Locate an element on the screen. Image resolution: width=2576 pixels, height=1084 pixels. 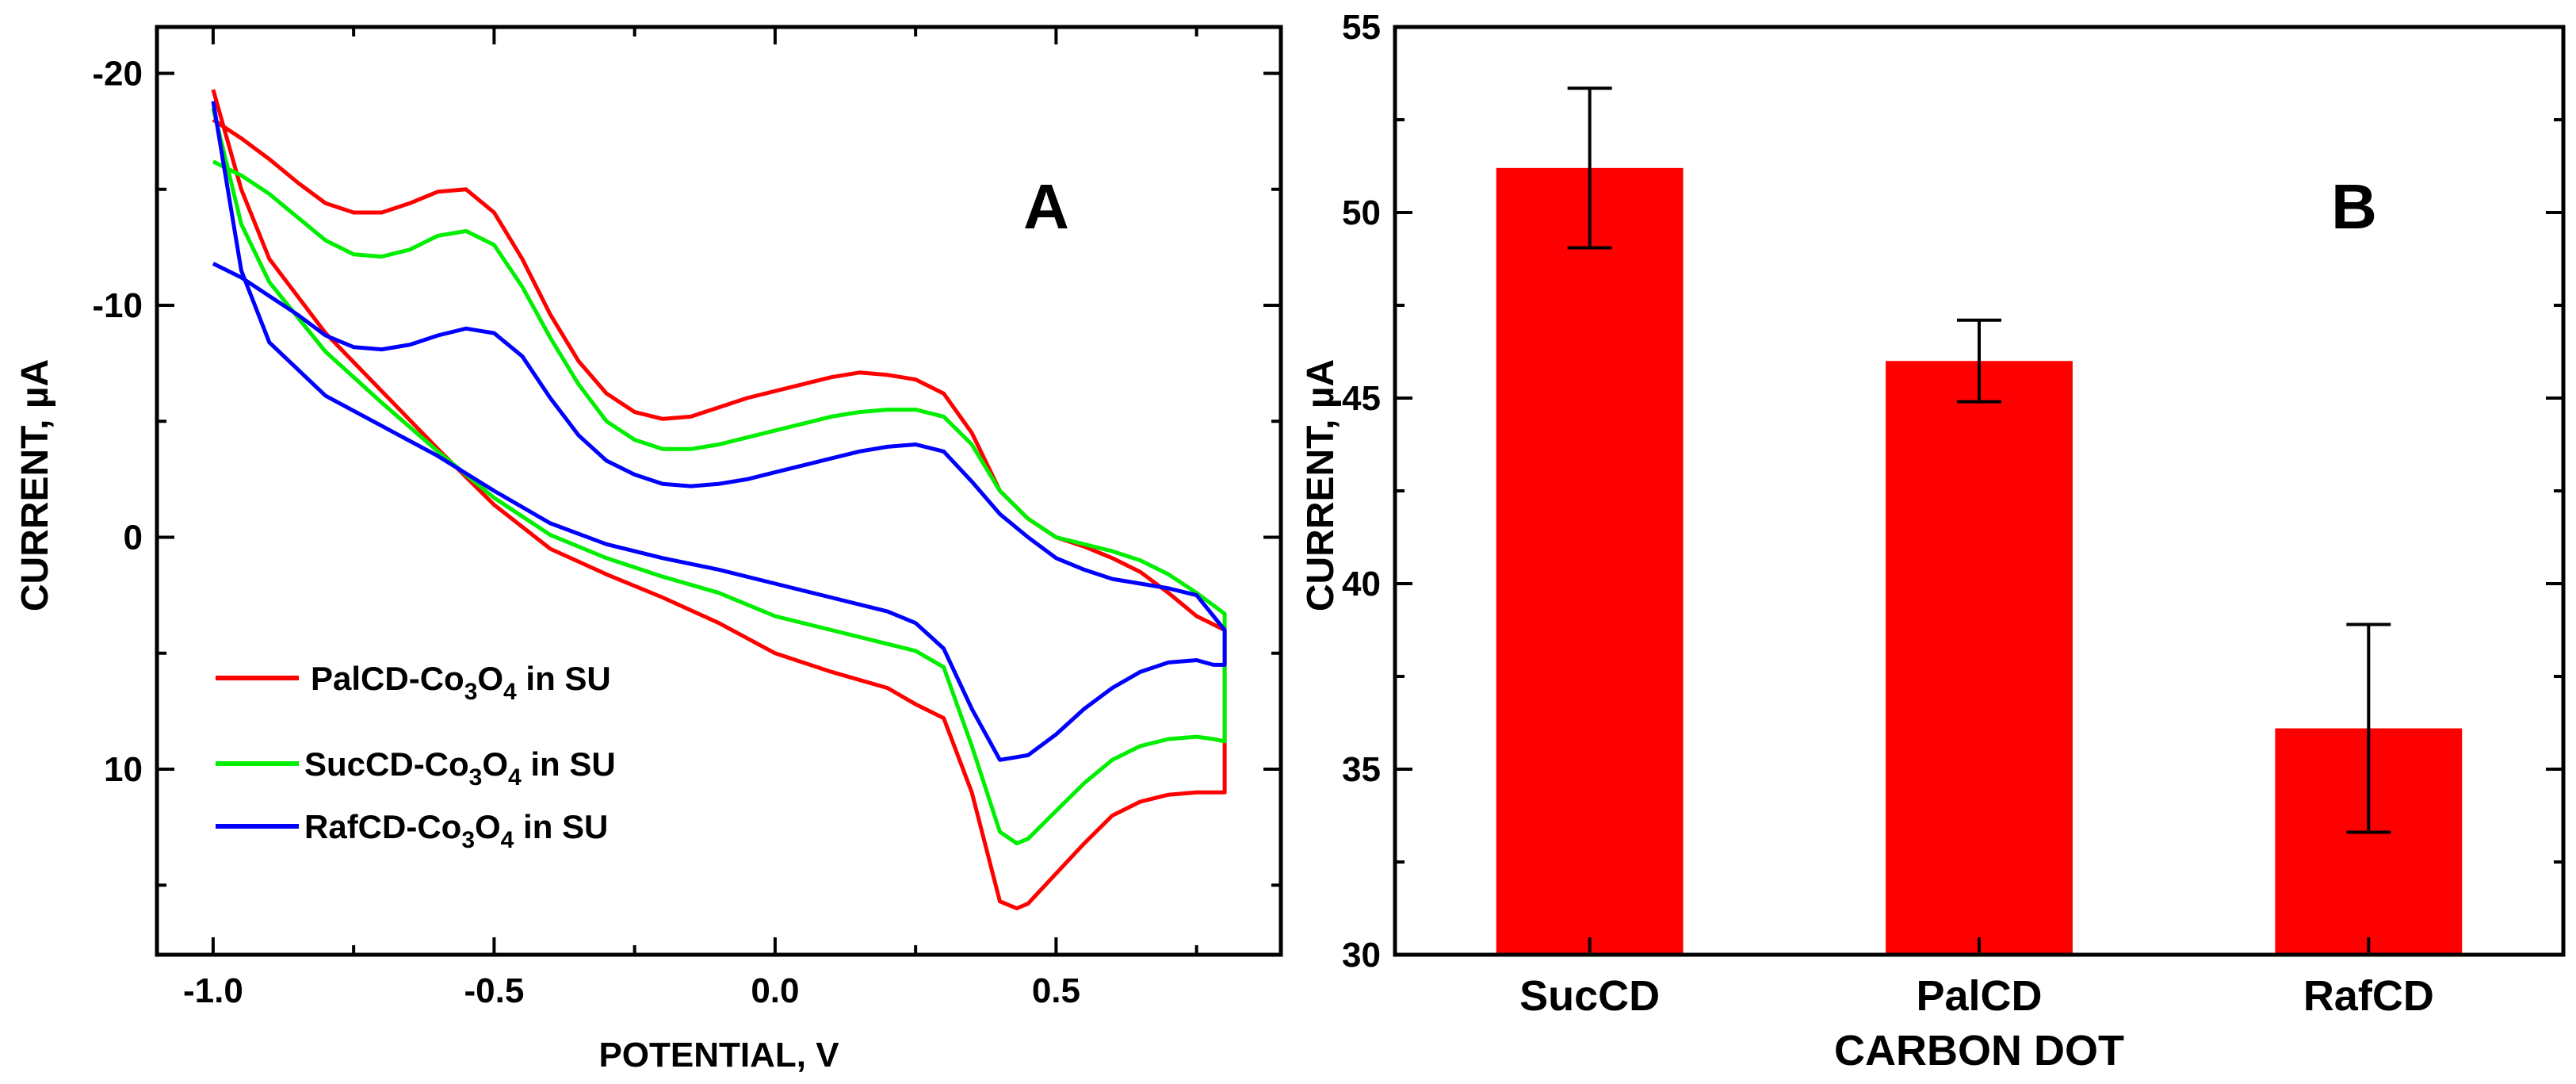
legend-entry-palcd: PalCD-Co3O4 in SU is located at coordinates (413, 683).